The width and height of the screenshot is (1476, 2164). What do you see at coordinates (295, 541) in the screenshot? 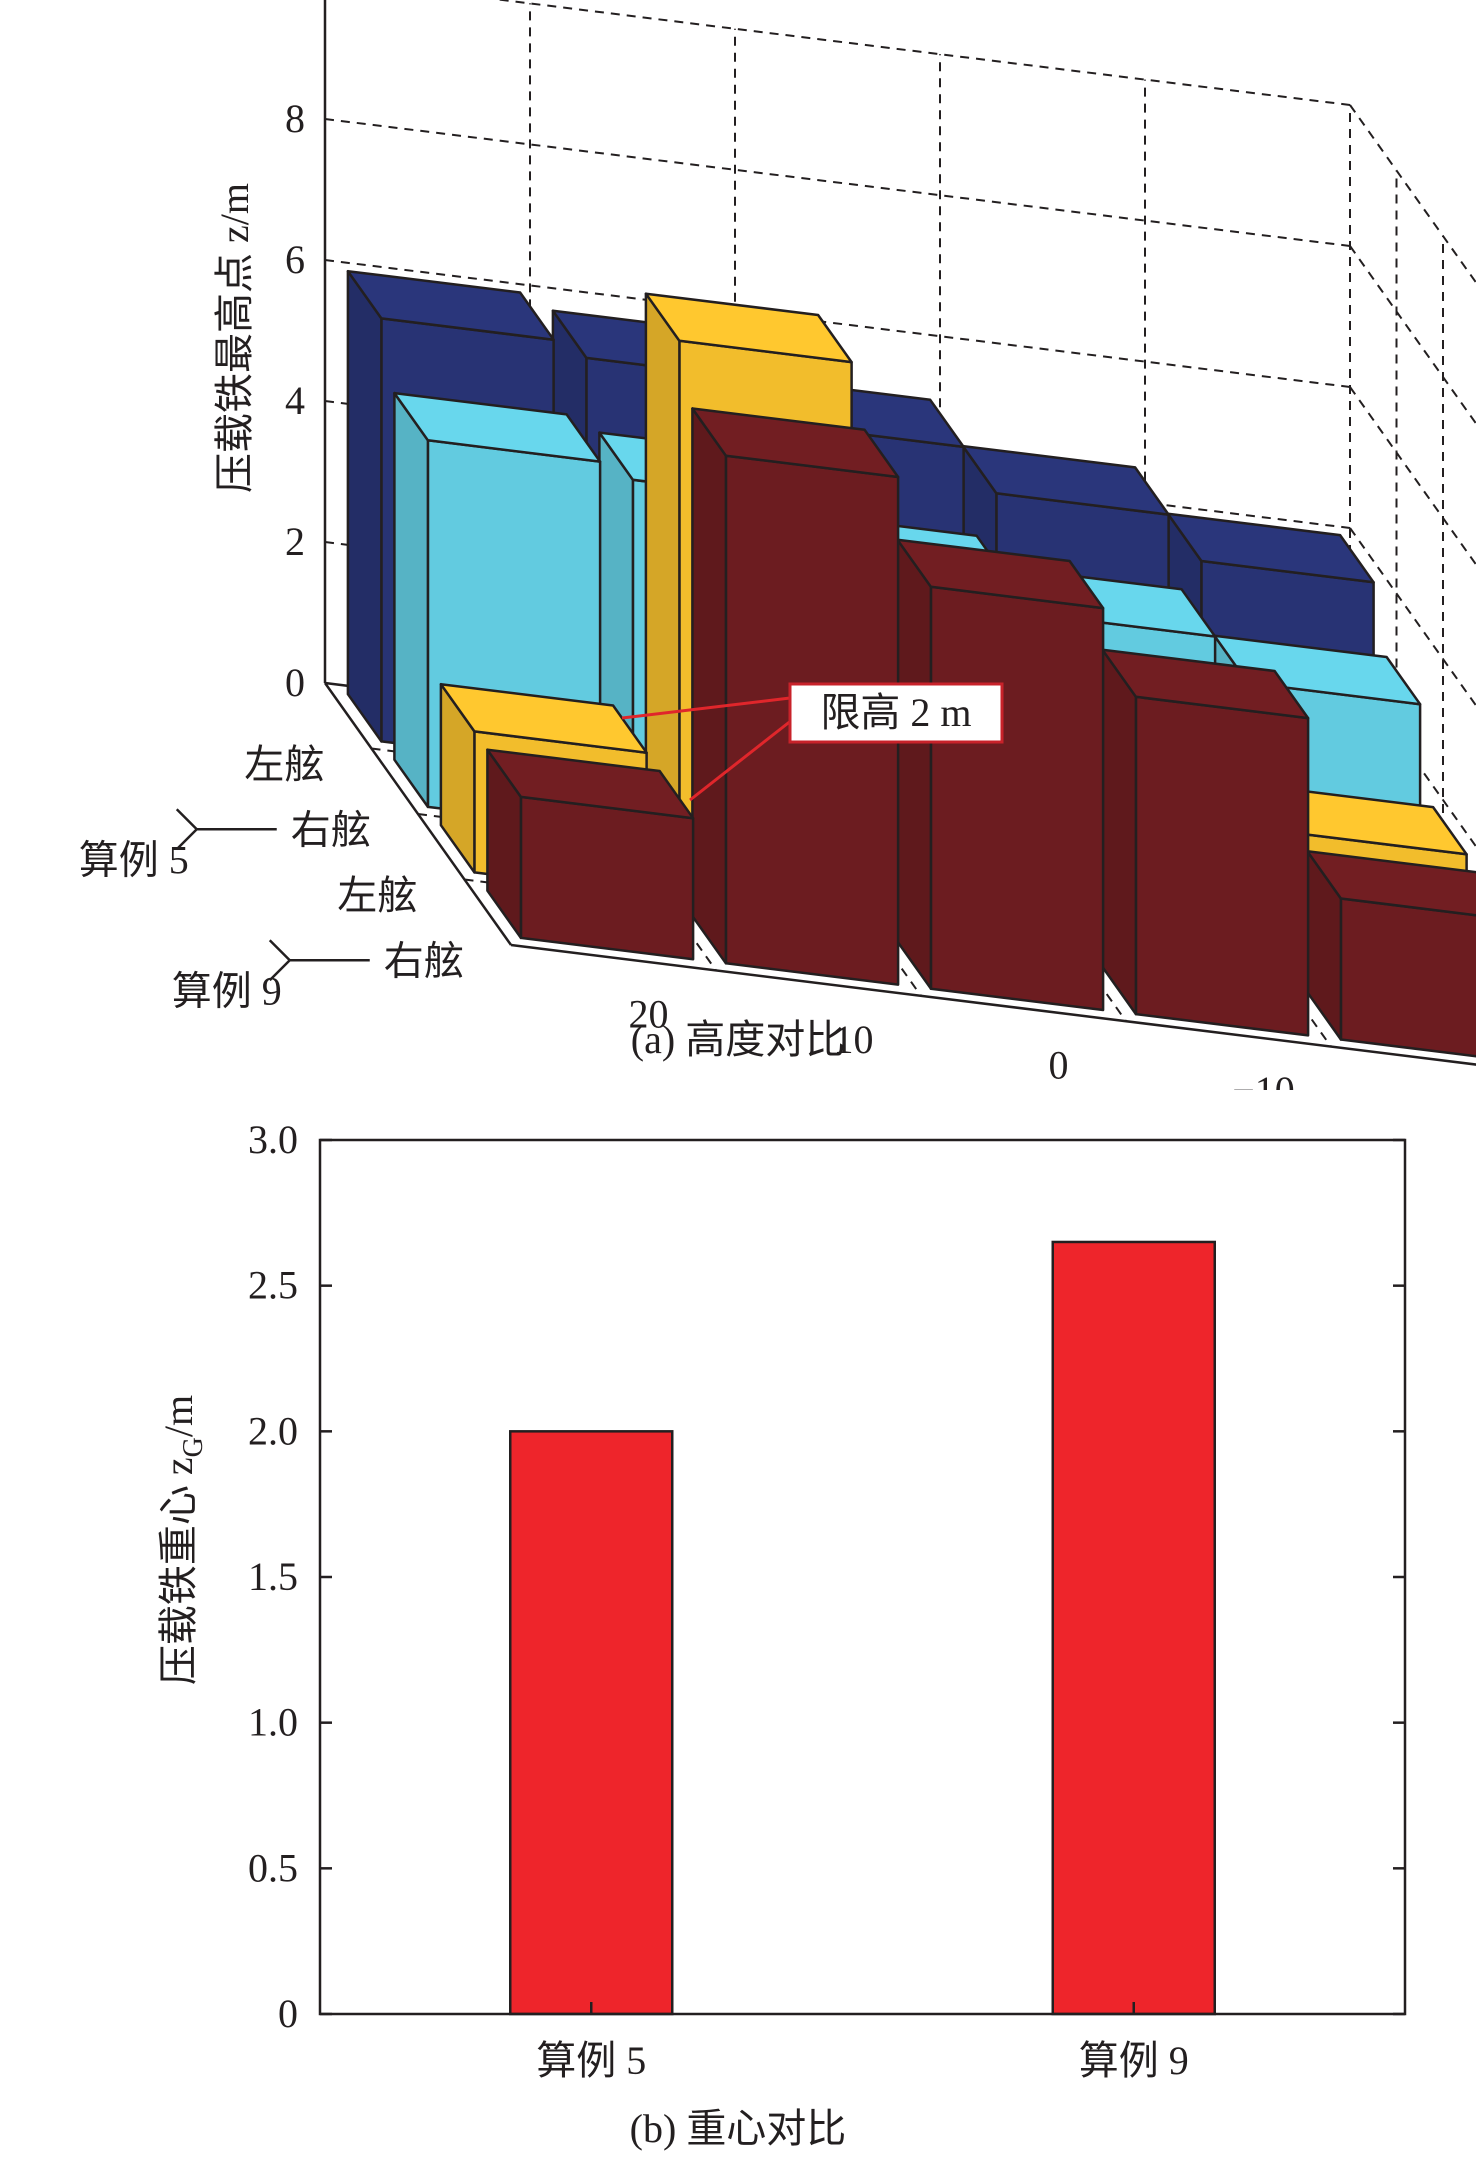
I see `z-tick-label: 2` at bounding box center [295, 541].